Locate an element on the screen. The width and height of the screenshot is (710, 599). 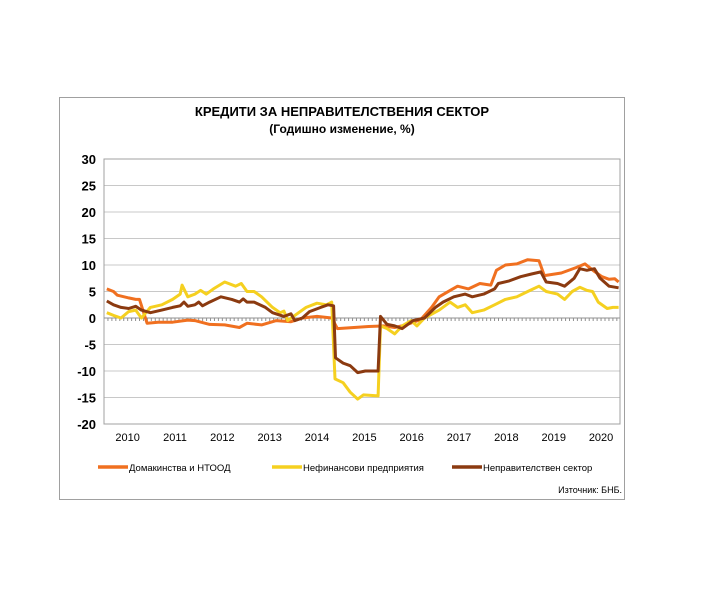
x-tick-label: 2018 is located at coordinates (506, 438).